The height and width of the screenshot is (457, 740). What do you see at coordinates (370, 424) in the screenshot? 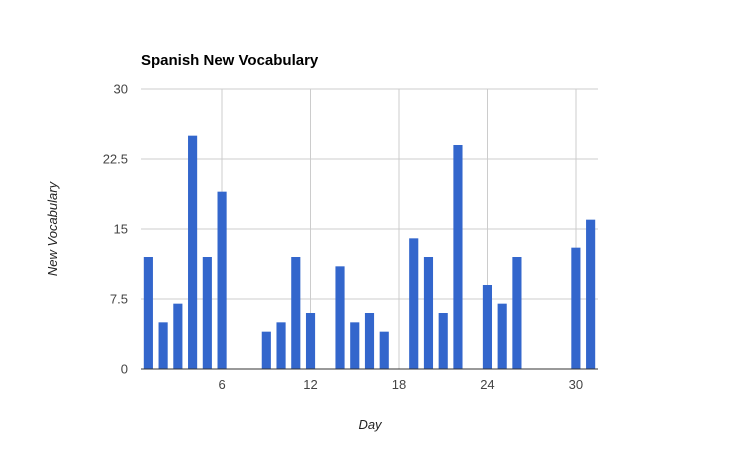
I see `x-axis-title: Day` at bounding box center [370, 424].